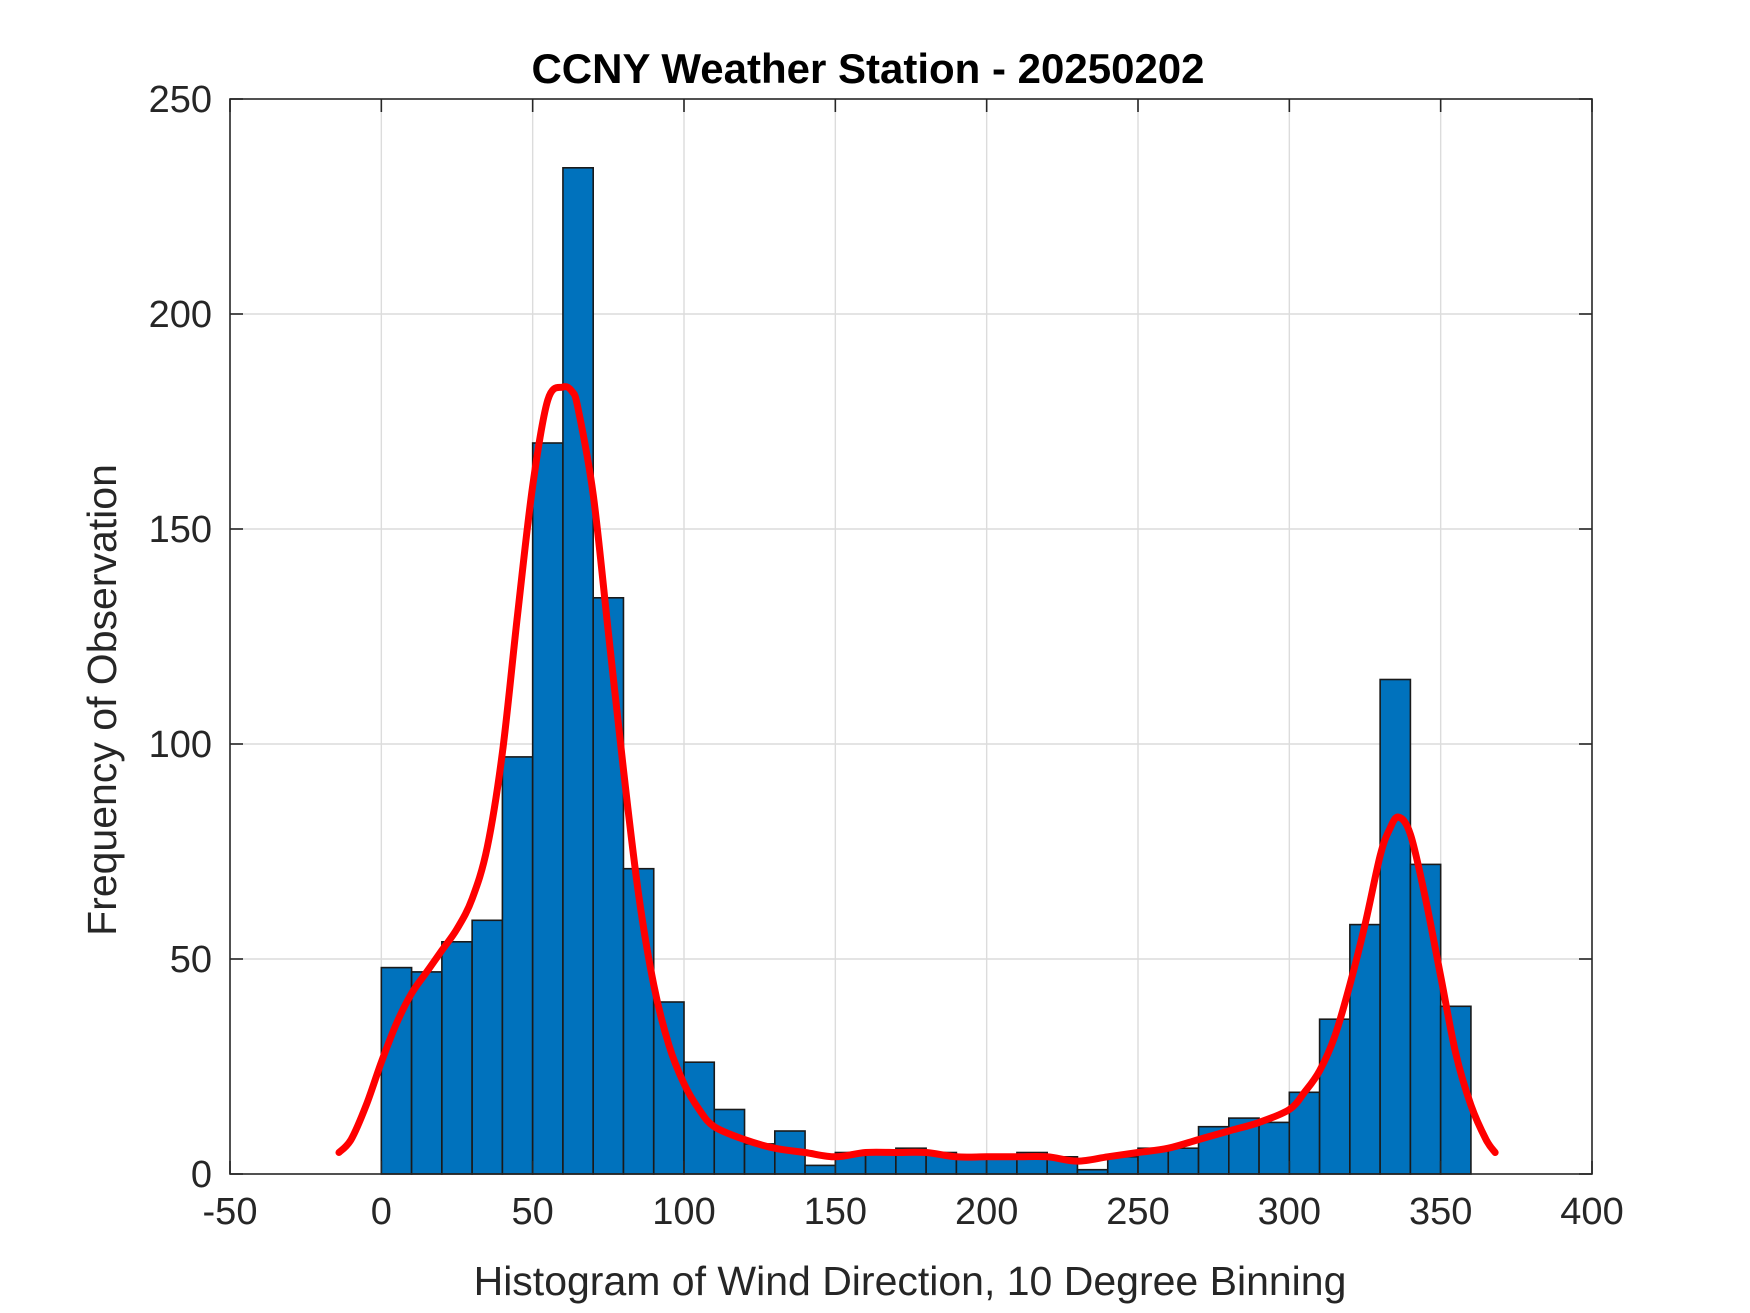 The image size is (1750, 1313). Describe the element at coordinates (381, 1212) in the screenshot. I see `x-tick-label: 0` at that location.